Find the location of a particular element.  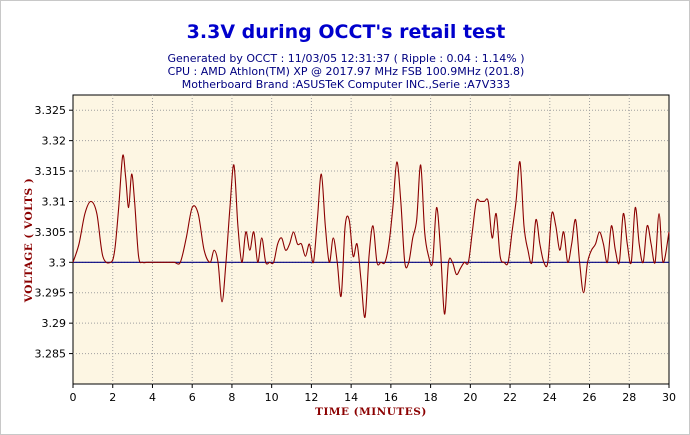

chart-title: 3.3V during OCCT's retail test is located at coordinates (346, 32).